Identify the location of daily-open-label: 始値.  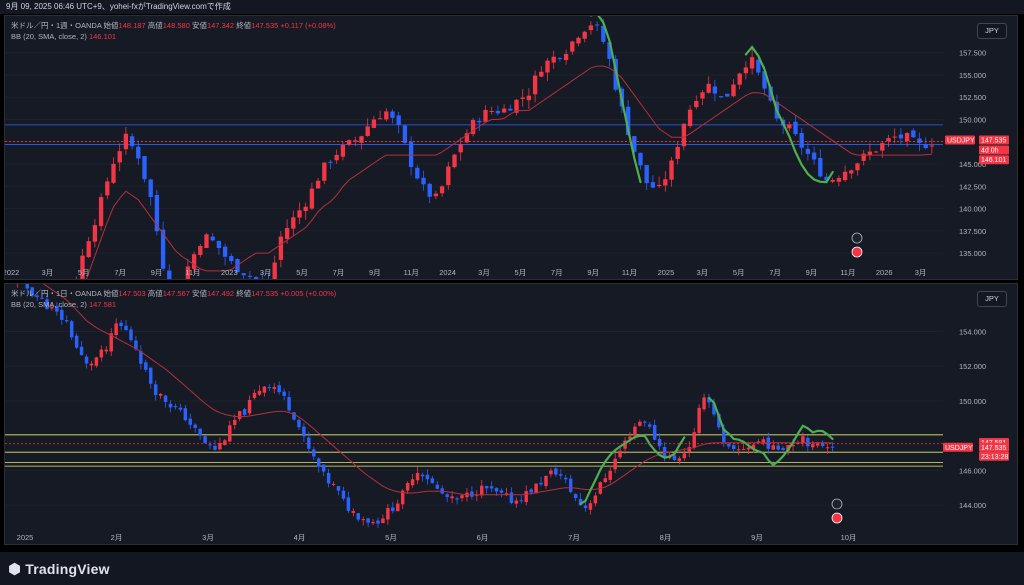
(111, 293).